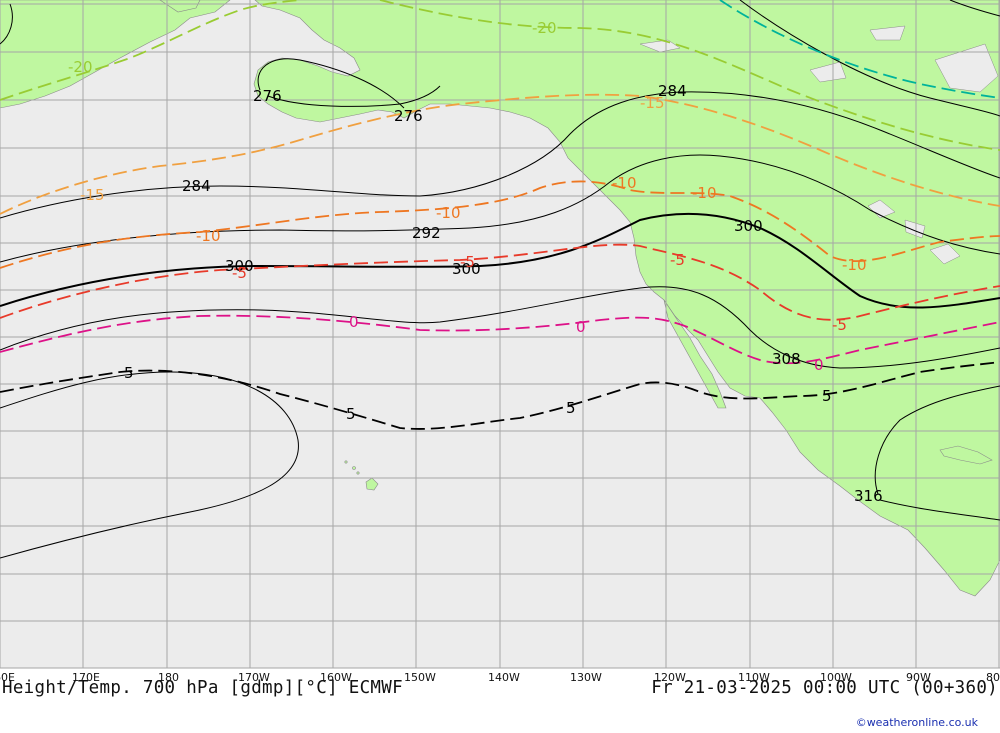 The image size is (1000, 733). I want to click on lon-tick-label: 100W, so click(836, 677).